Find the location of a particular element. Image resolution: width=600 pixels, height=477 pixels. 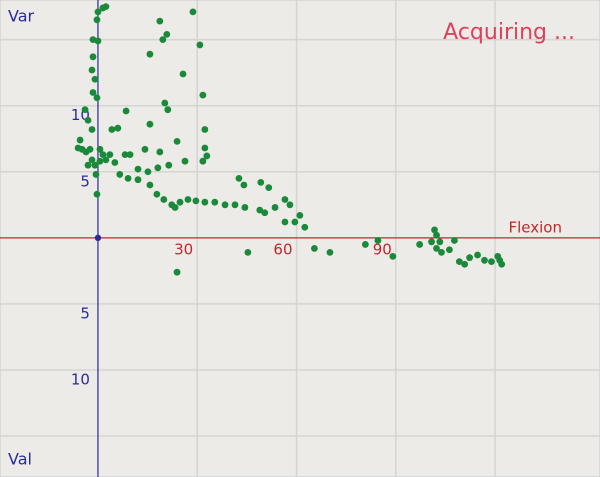

x-axis-label: Flexion is located at coordinates (536, 227).